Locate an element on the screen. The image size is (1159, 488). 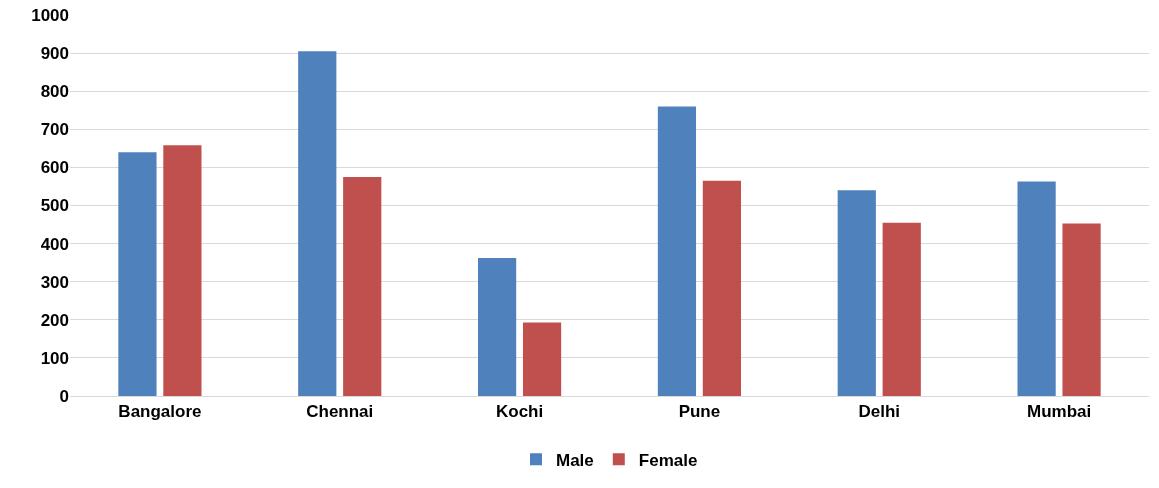
x-tick-label: Chennai is located at coordinates (340, 412).